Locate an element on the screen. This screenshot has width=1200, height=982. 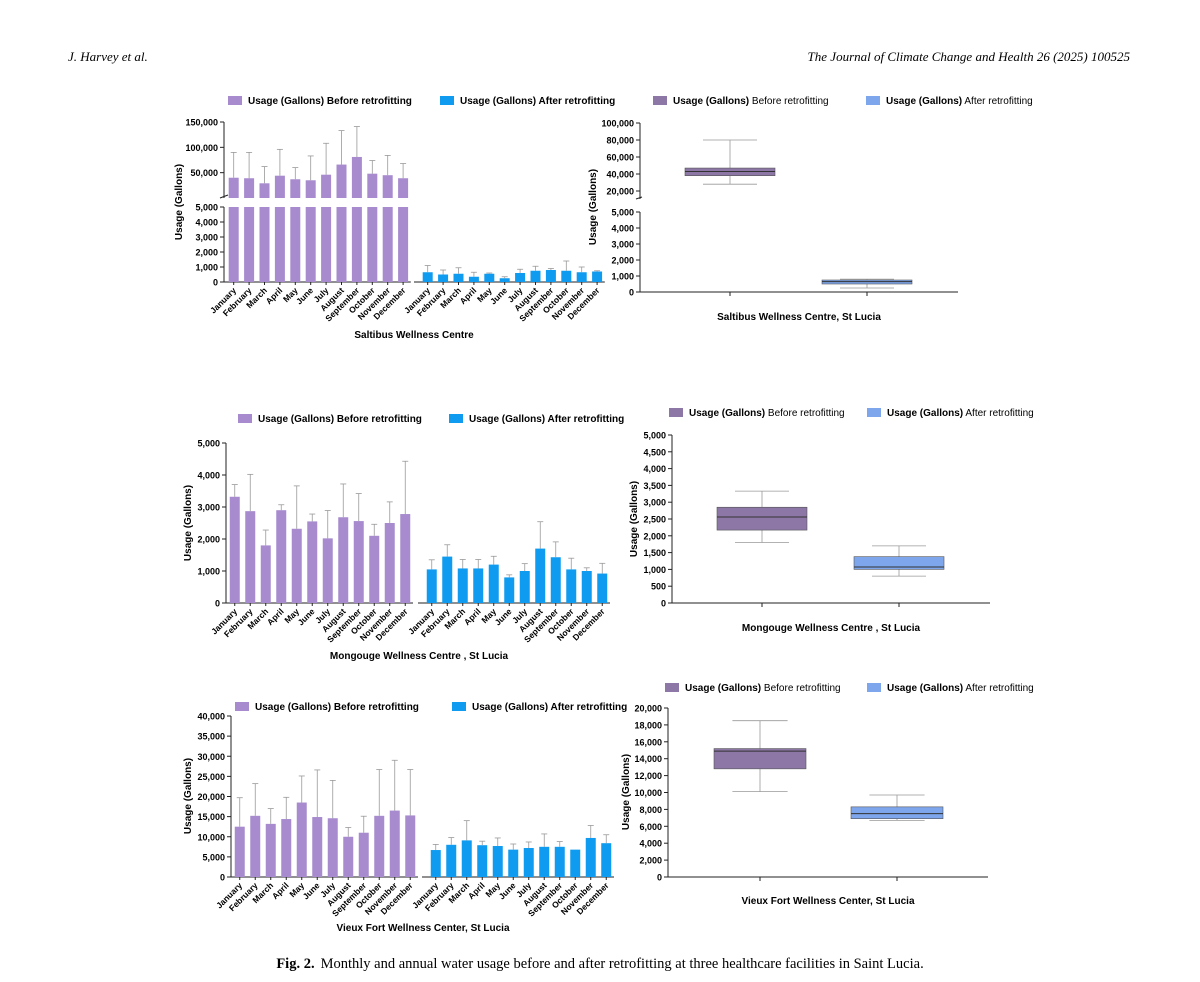
vieux-fort-bar-chart-legend-before-swatch is located at coordinates (242, 706).